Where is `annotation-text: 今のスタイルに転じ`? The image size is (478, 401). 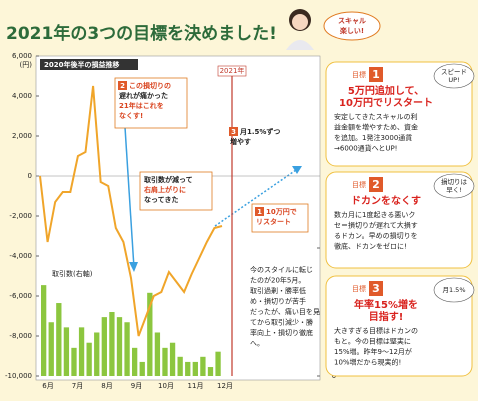 annotation-text: 今のスタイルに転じ is located at coordinates (281, 269).